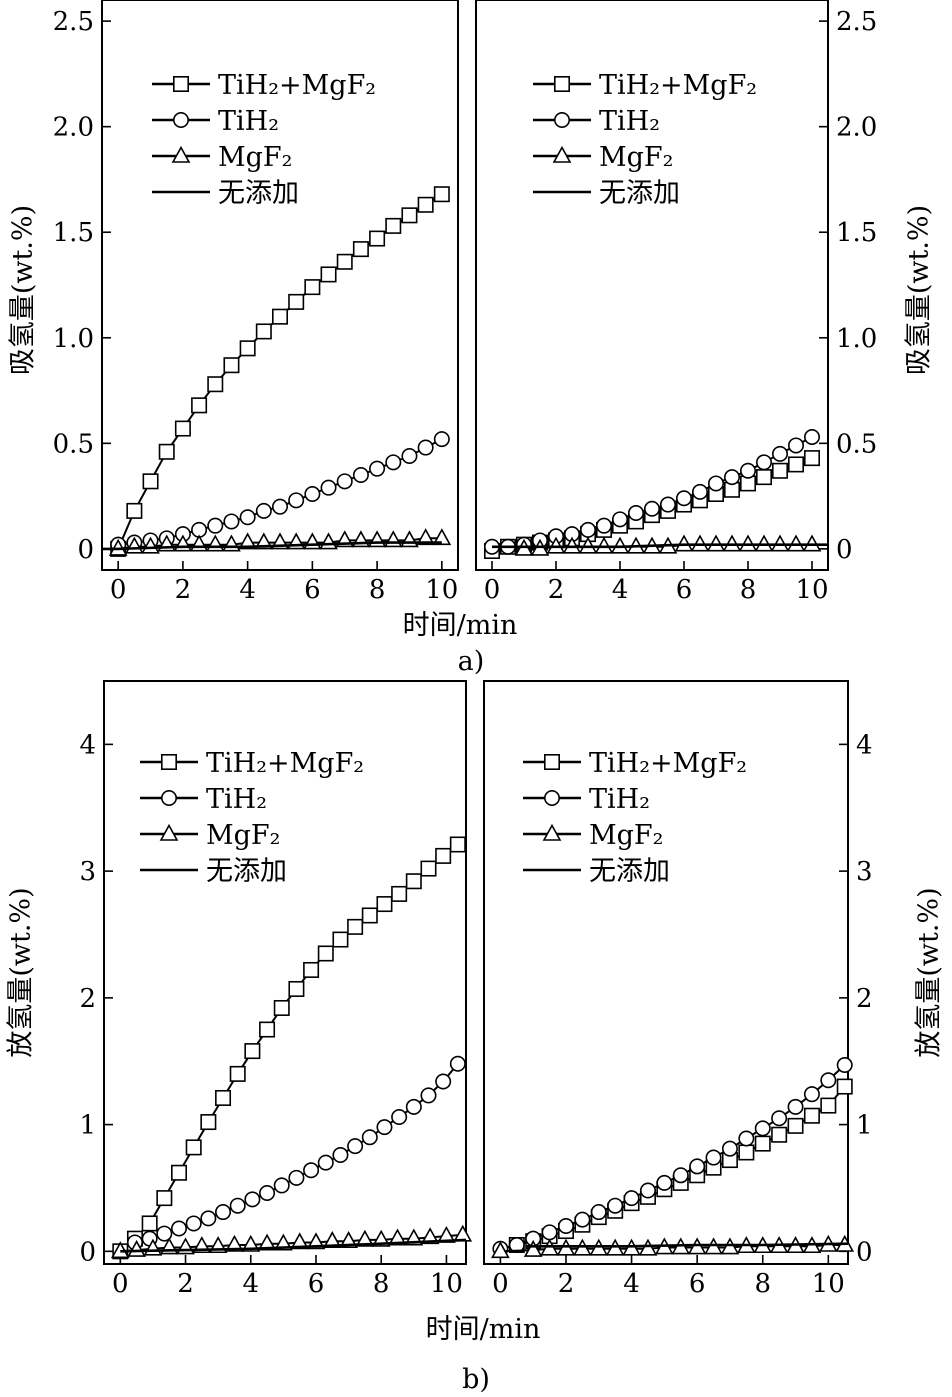 The image size is (952, 1397). Describe the element at coordinates (272, 546) in the screenshot. I see `series-3-a-left` at that location.